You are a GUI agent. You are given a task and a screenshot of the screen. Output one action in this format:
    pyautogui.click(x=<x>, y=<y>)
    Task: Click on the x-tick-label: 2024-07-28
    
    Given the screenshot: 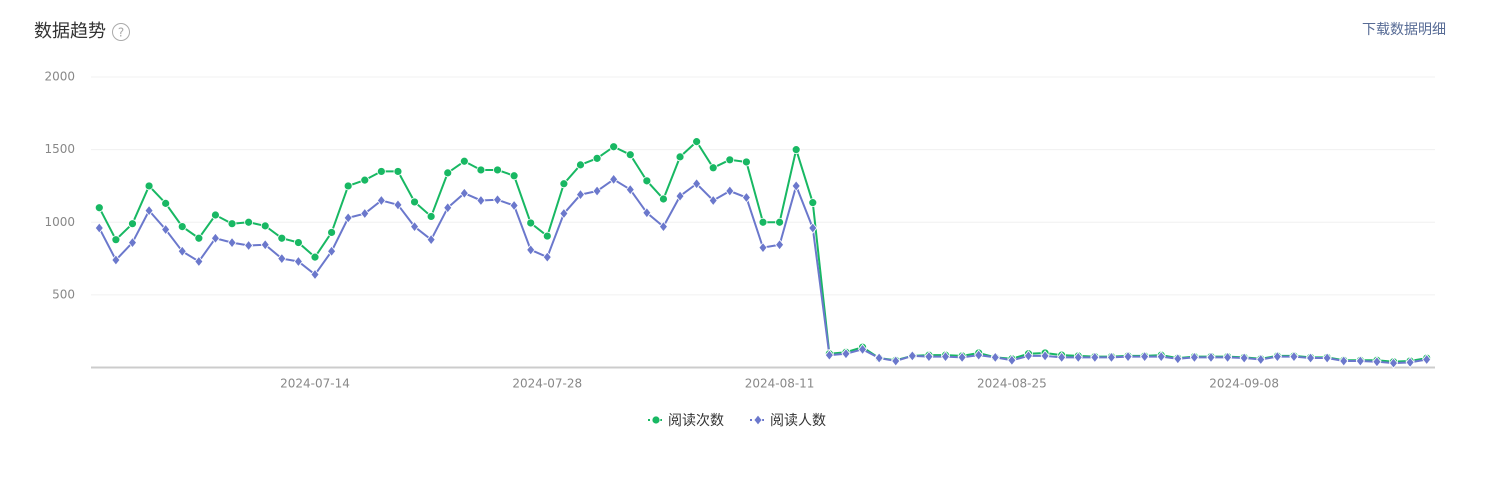 What is the action you would take?
    pyautogui.click(x=547, y=384)
    